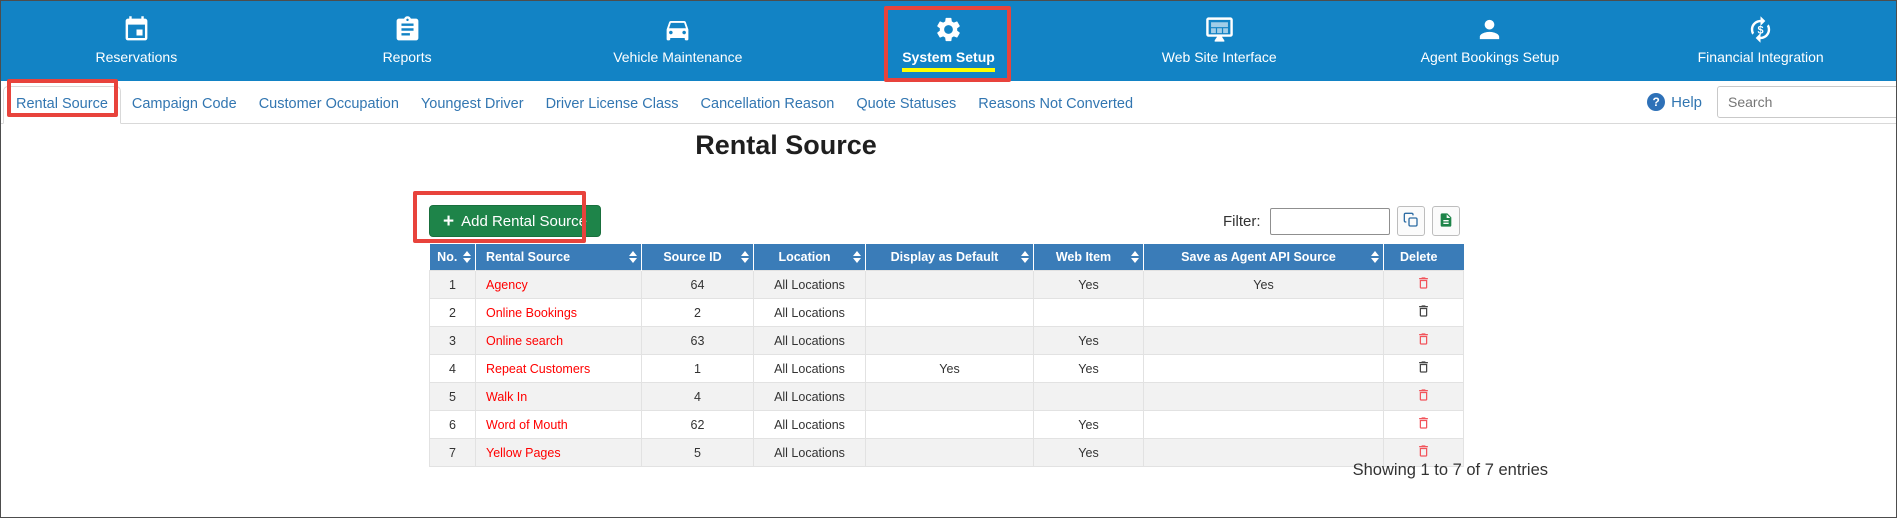 The height and width of the screenshot is (518, 1897). What do you see at coordinates (507, 284) in the screenshot?
I see `rental-source-link: Agency` at bounding box center [507, 284].